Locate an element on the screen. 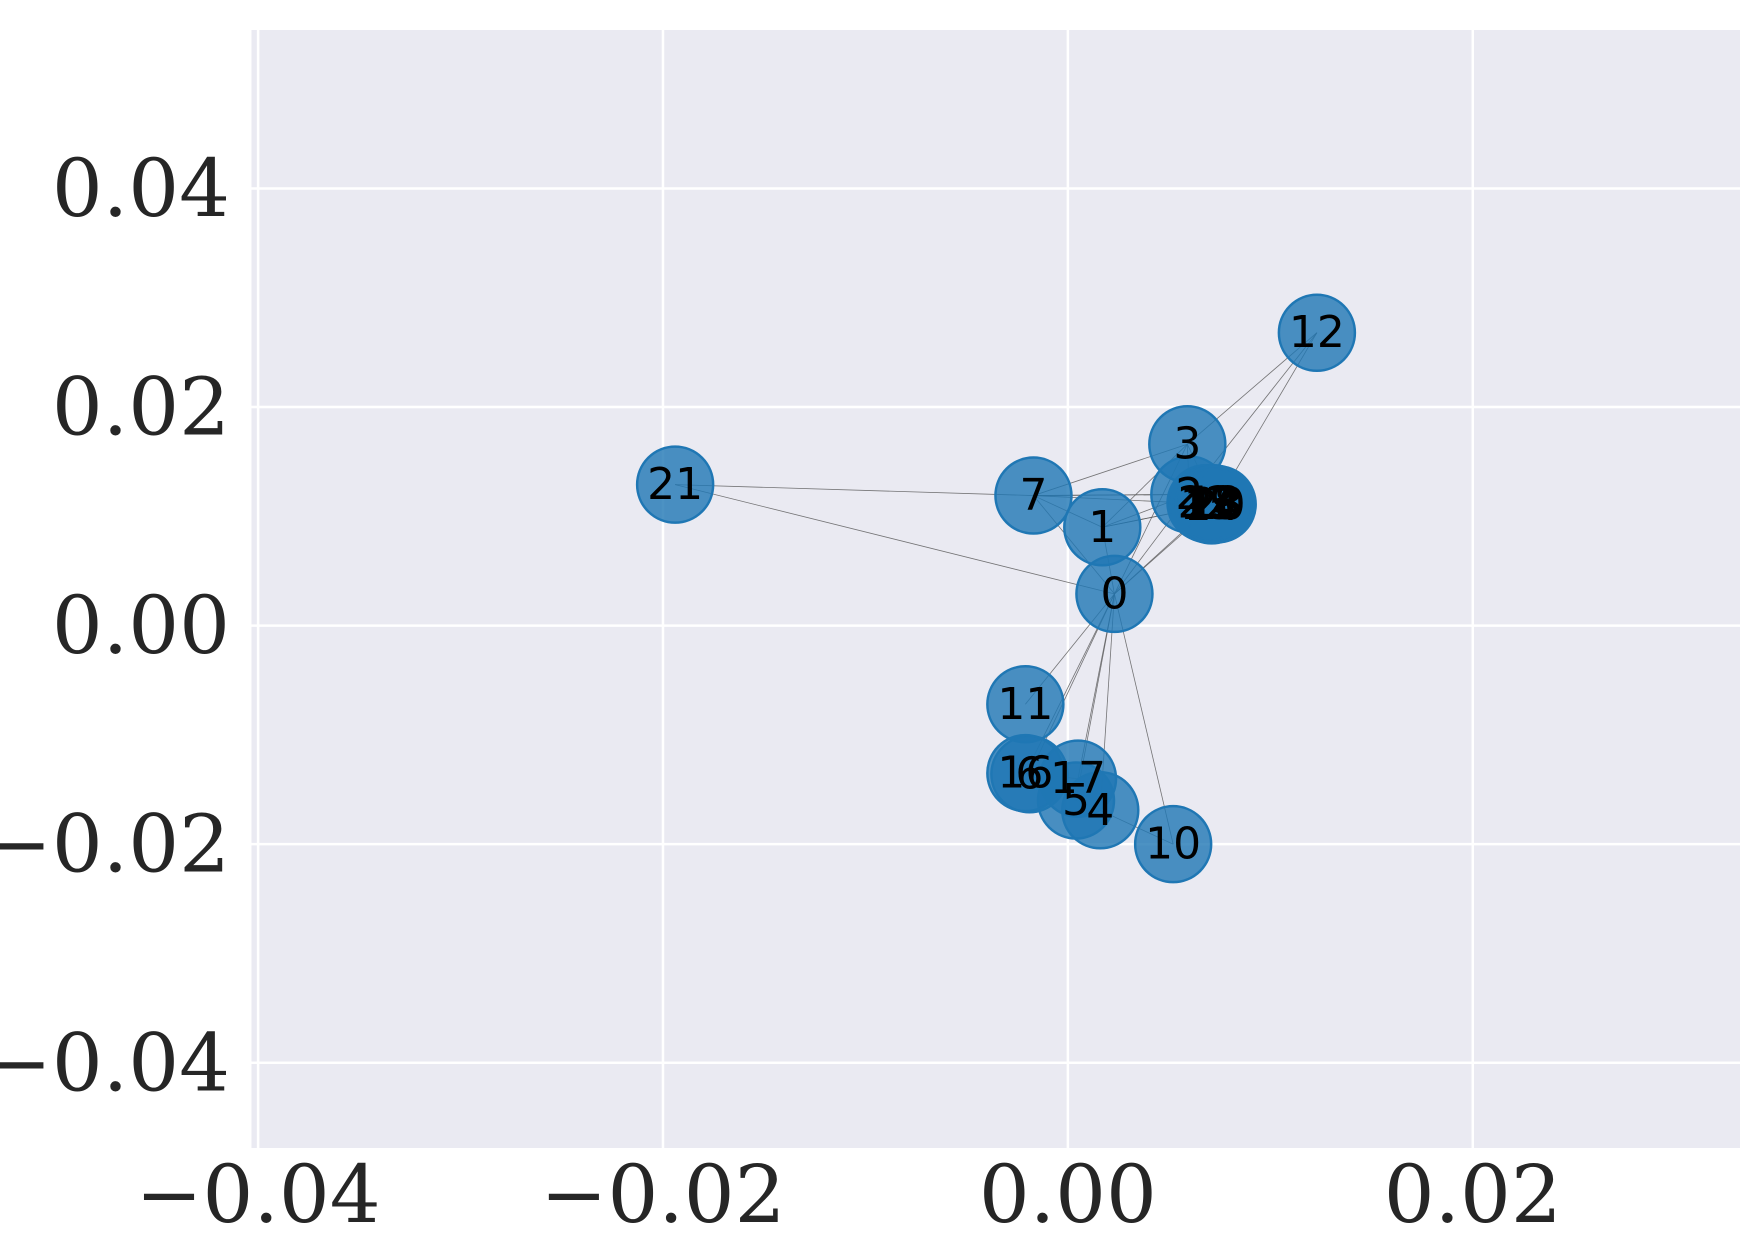 The image size is (1763, 1257). node-label-17: 17 is located at coordinates (1078, 778).